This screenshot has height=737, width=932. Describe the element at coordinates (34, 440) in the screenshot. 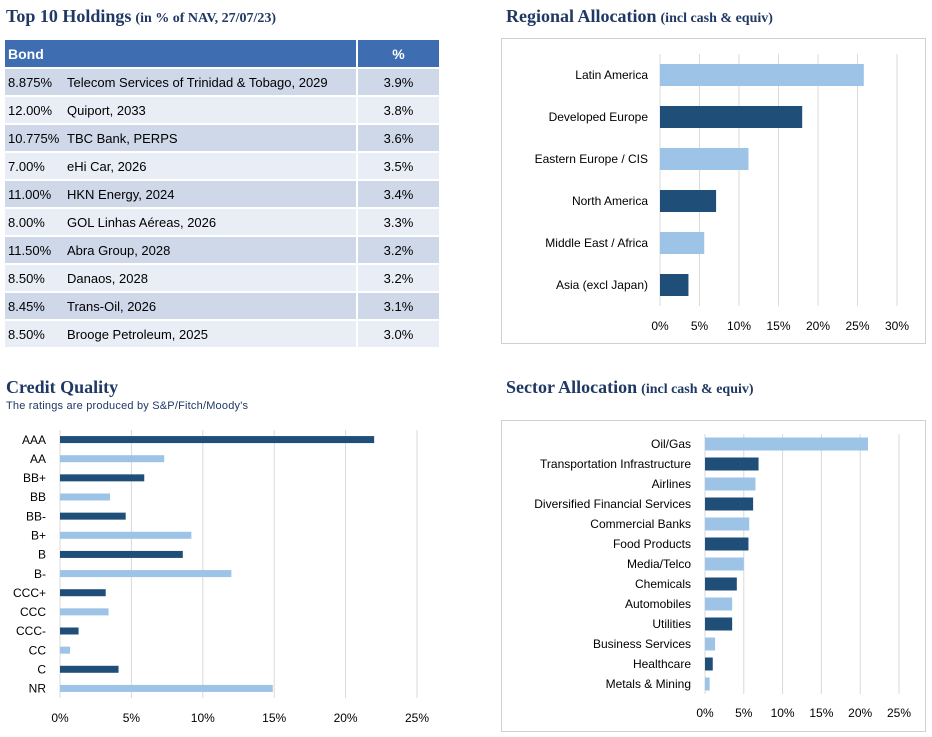

I see `category-label: AAA` at that location.